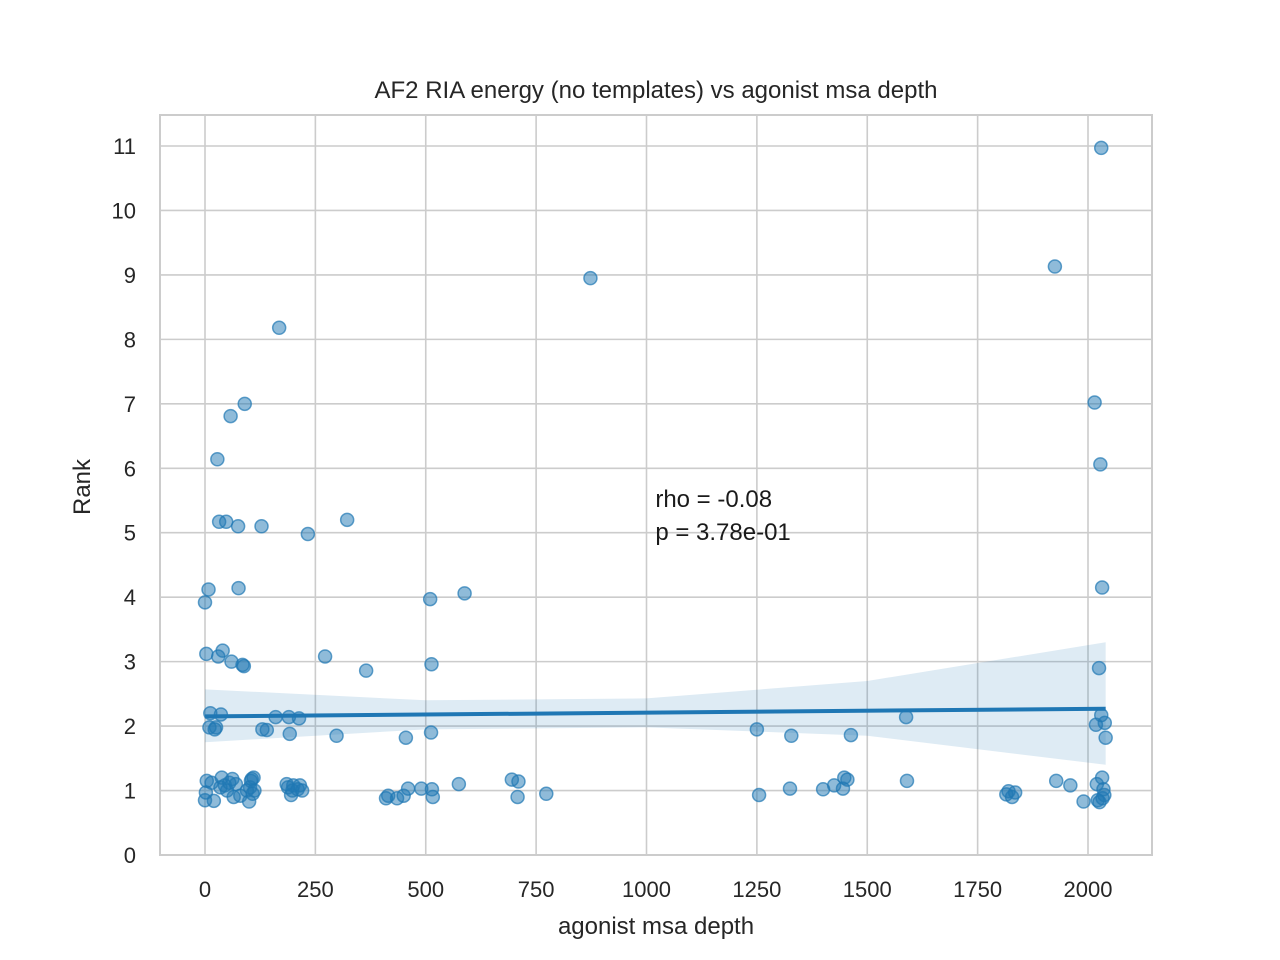  I want to click on y-tick-label: 6, so click(130, 468).